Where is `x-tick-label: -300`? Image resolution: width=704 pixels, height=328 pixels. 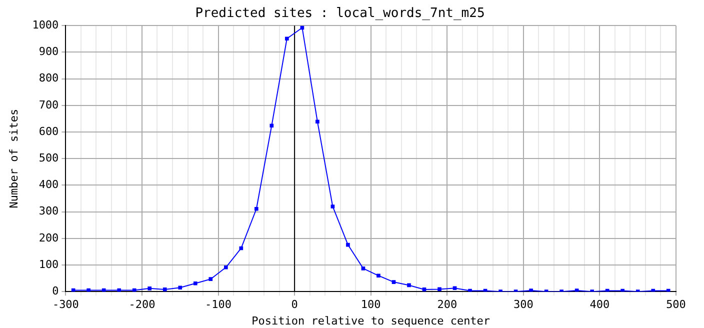
x-tick-label: -300 is located at coordinates (65, 305).